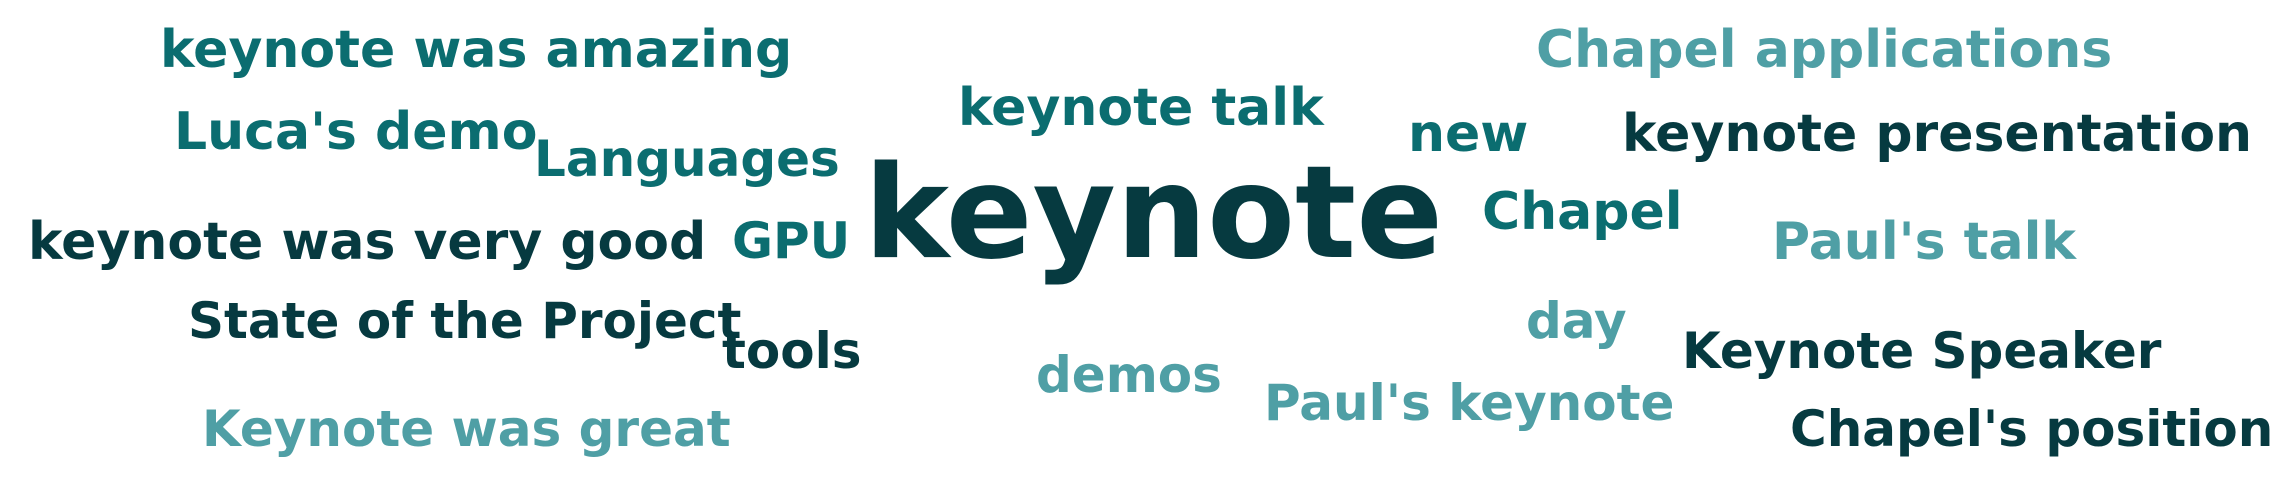  What do you see at coordinates (476, 50) in the screenshot?
I see `word-keynote-was-amazing: keynote was amazing` at bounding box center [476, 50].